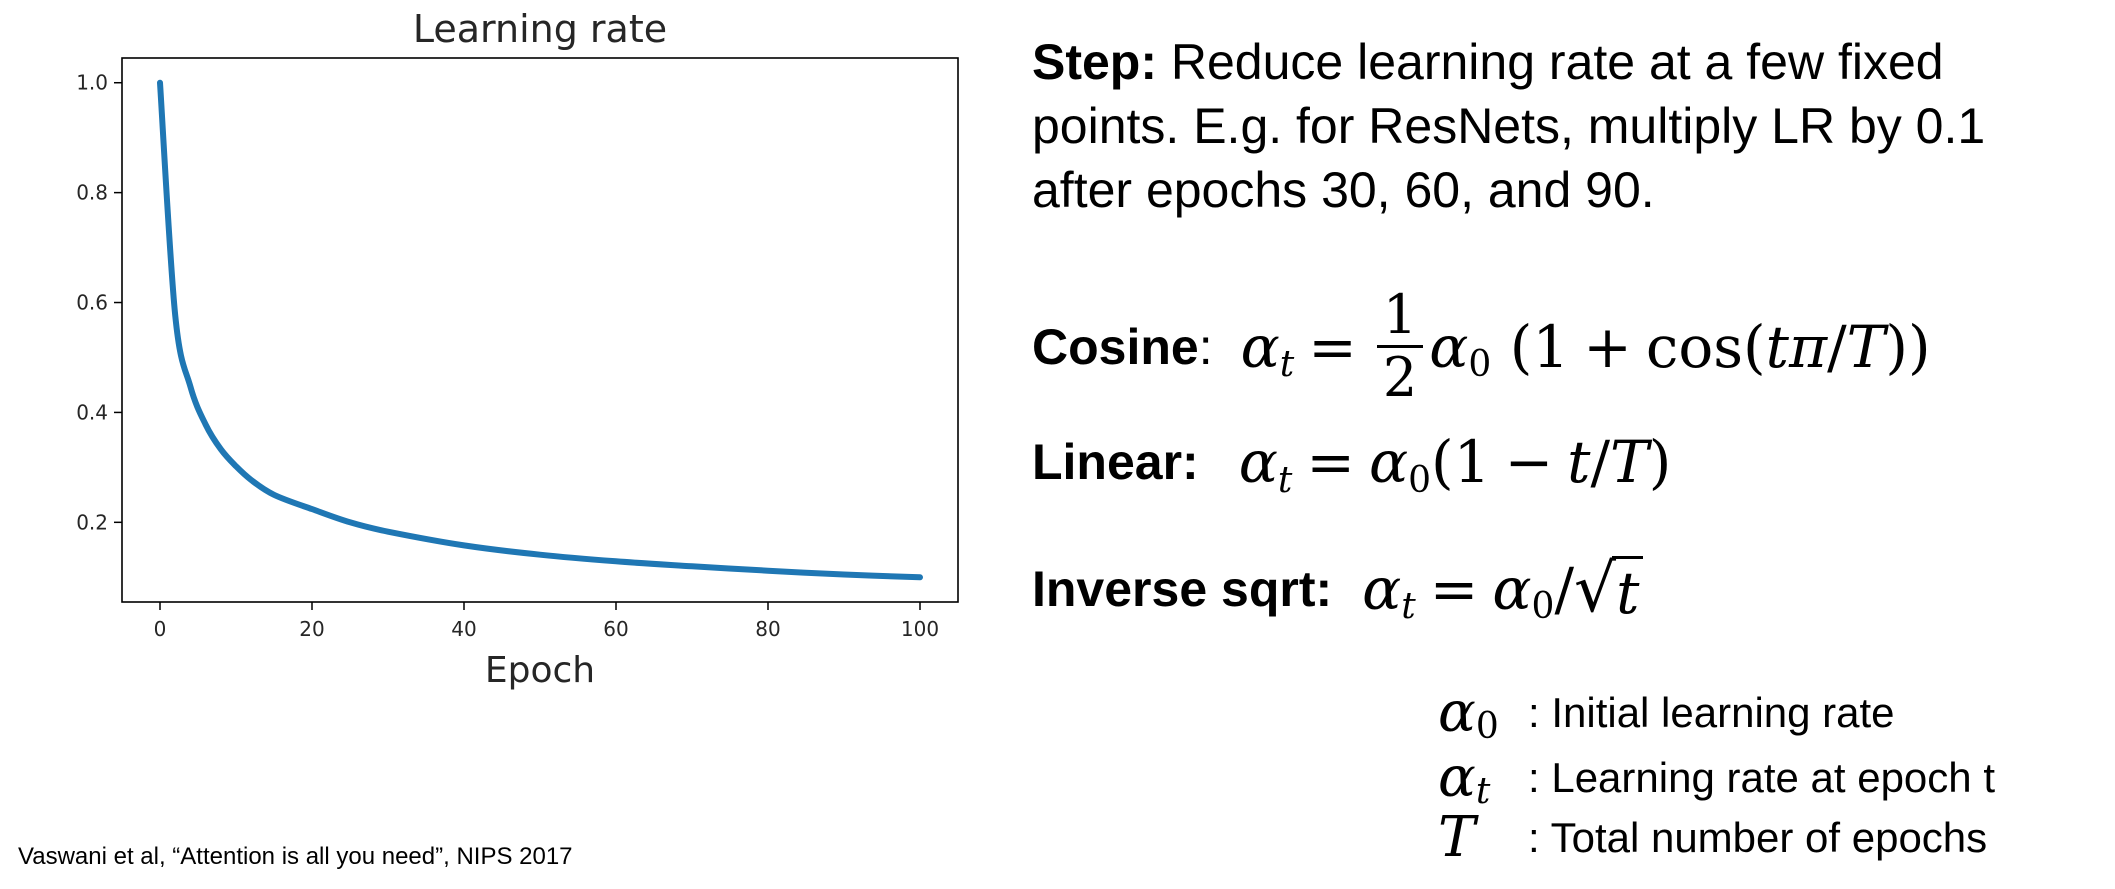  What do you see at coordinates (1758, 837) in the screenshot?
I see `T-description: : Total number of epochs` at bounding box center [1758, 837].